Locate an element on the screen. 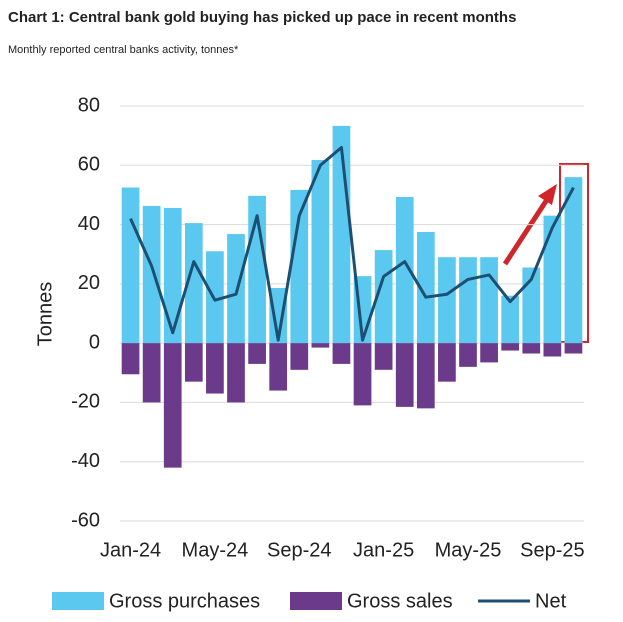  legend-label: Net is located at coordinates (551, 601).